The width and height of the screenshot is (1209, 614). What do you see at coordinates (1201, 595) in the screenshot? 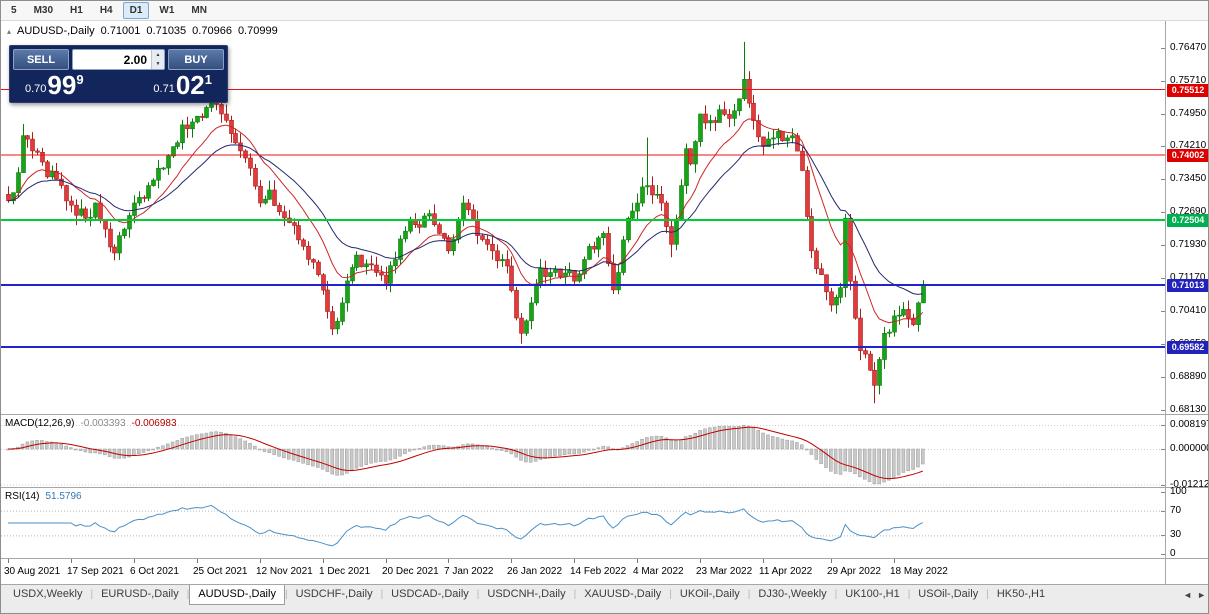
I see `tabs-scroll-right-button: ►` at bounding box center [1201, 595].